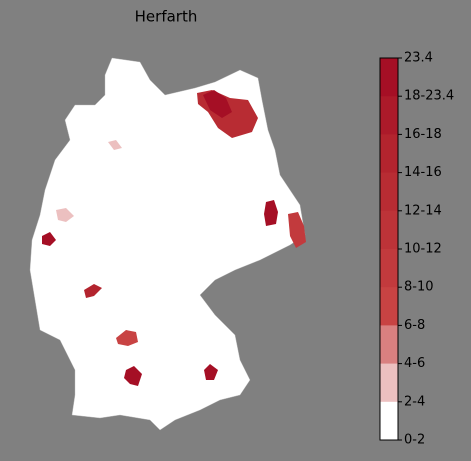  Describe the element at coordinates (423, 210) in the screenshot. I see `colorbar-label: 12-14` at that location.